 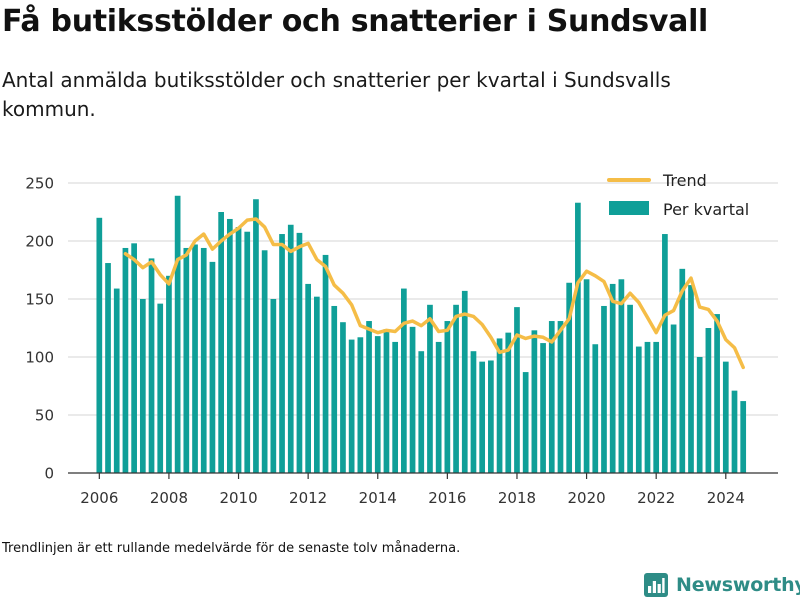 I want to click on x-tick-label: 2016, so click(x=447, y=498).